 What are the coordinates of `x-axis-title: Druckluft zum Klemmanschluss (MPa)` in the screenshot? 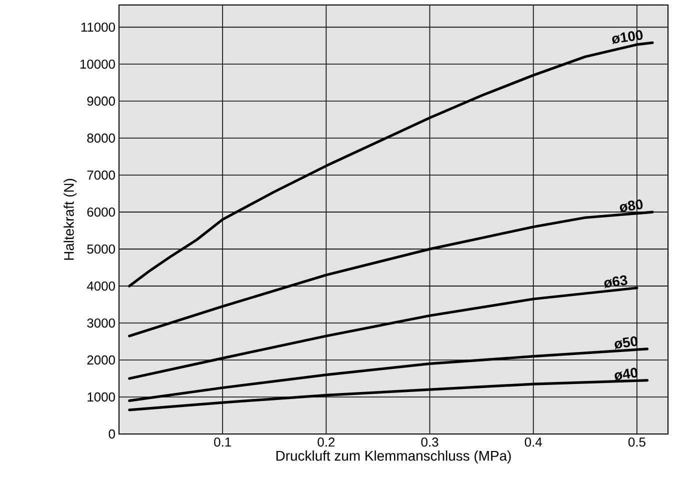 It's located at (393, 457).